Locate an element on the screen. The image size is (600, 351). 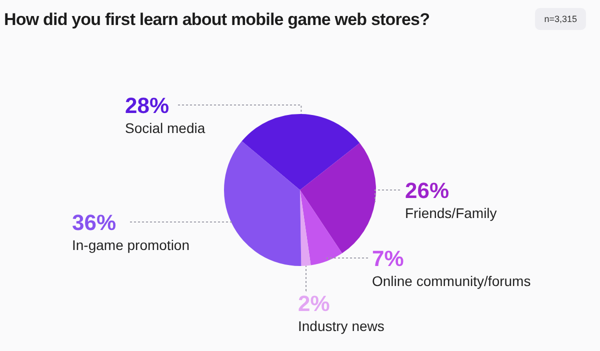
data-label: 2% is located at coordinates (314, 303).